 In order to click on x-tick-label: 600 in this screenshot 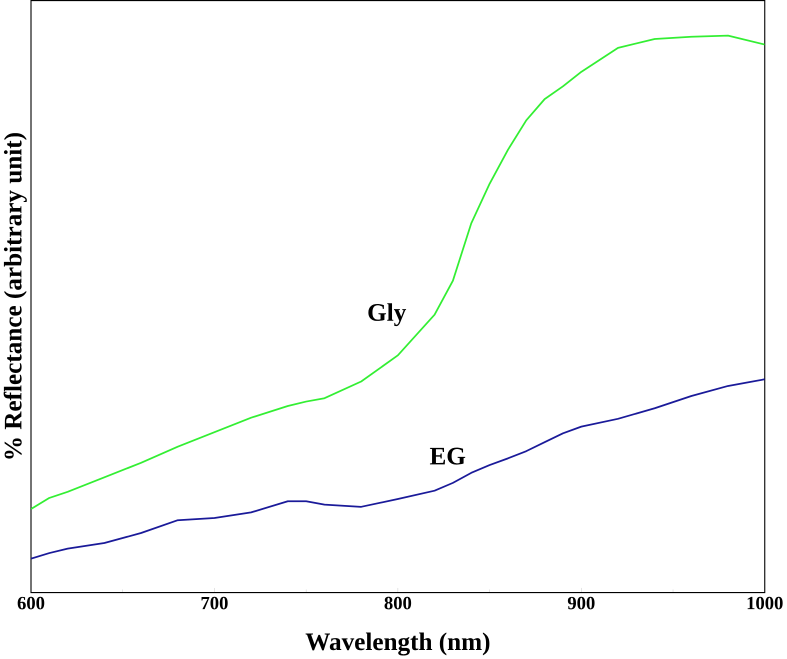, I will do `click(31, 603)`.